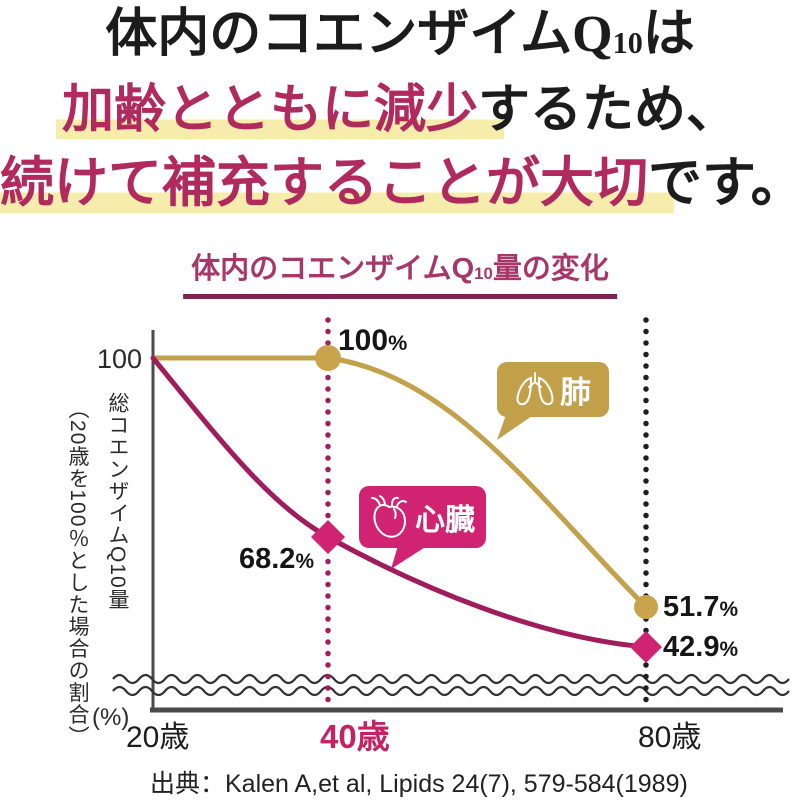  What do you see at coordinates (158, 737) in the screenshot?
I see `x-tick-20: 20歳` at bounding box center [158, 737].